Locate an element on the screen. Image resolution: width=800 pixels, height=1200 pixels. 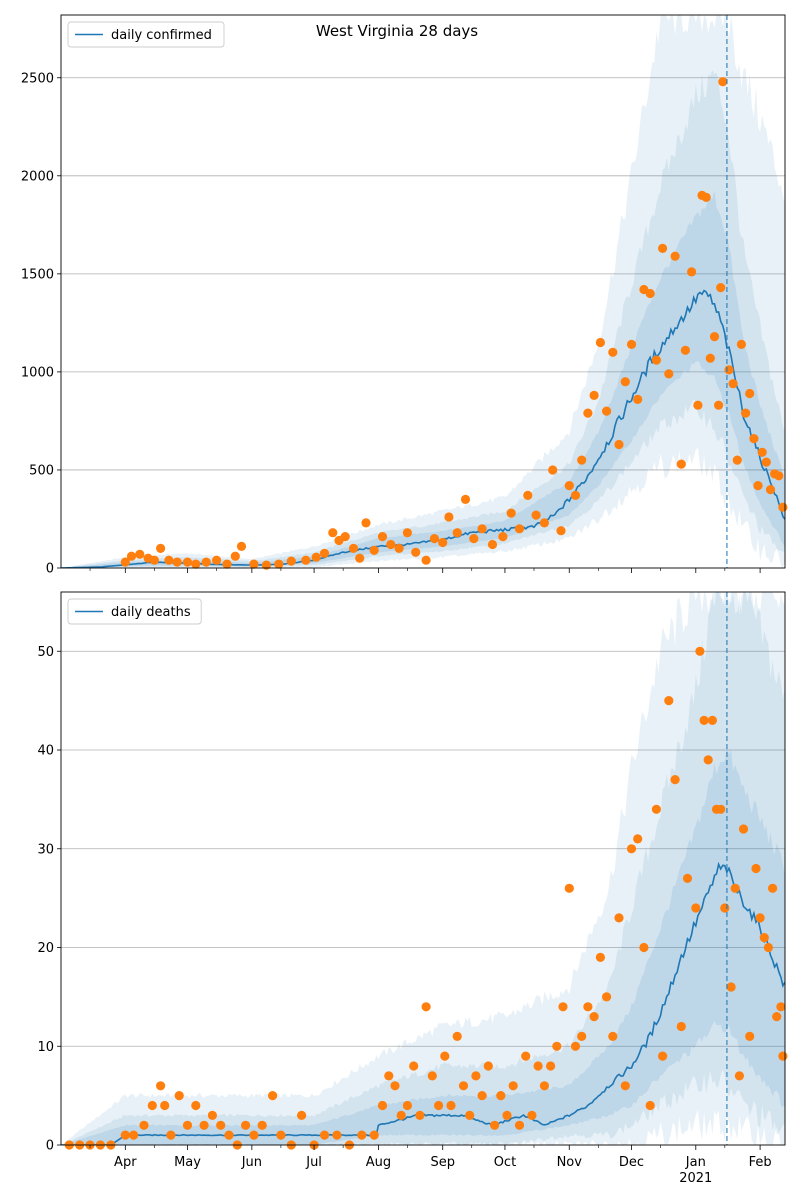
deaths-ytick-label: 40 is located at coordinates (45, 751).